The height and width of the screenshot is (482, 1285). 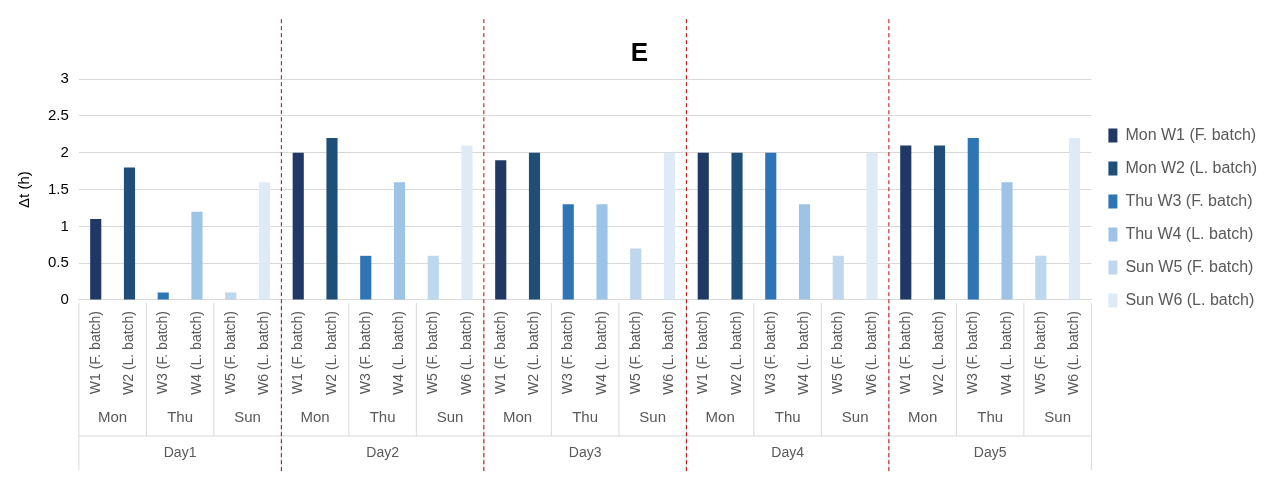 What do you see at coordinates (64, 225) in the screenshot?
I see `y-tick-label: 1` at bounding box center [64, 225].